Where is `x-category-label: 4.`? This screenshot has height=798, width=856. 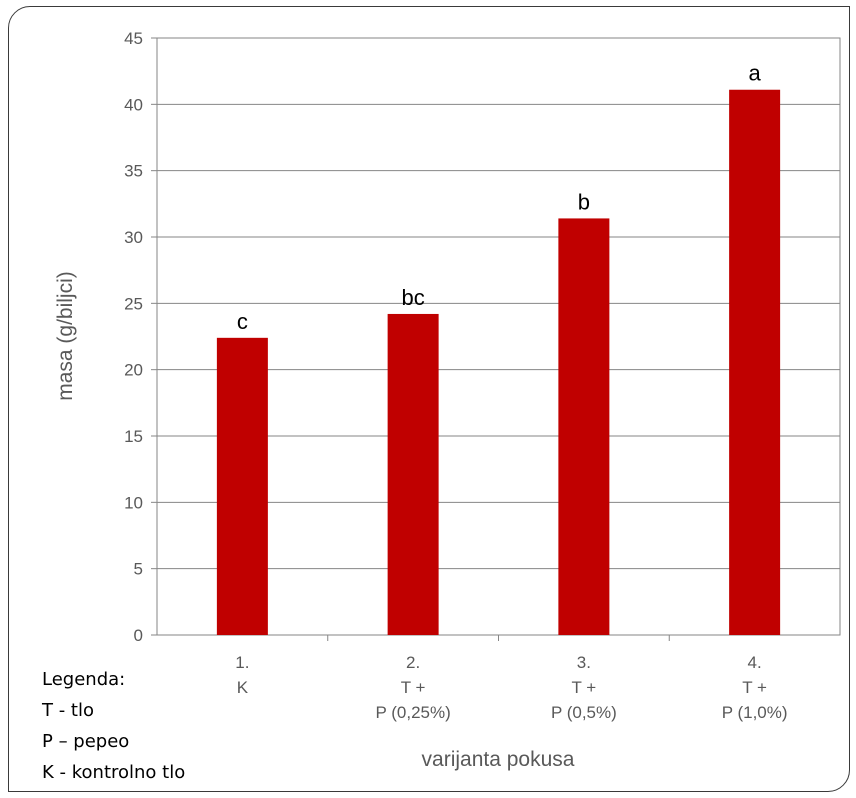
x-category-label: 4. is located at coordinates (755, 662).